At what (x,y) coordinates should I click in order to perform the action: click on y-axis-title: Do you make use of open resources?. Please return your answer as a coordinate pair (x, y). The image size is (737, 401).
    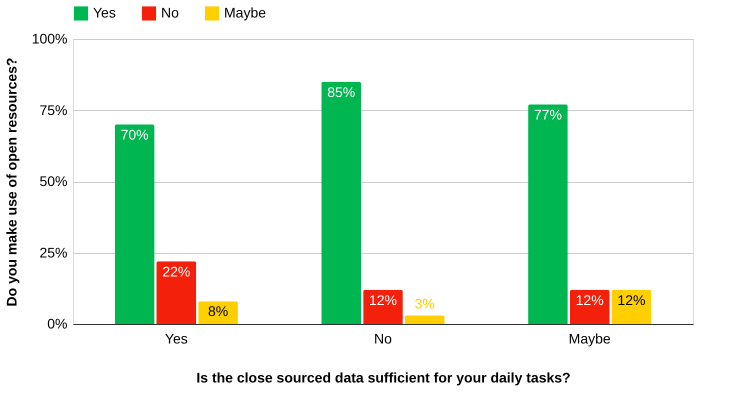
    Looking at the image, I should click on (12, 182).